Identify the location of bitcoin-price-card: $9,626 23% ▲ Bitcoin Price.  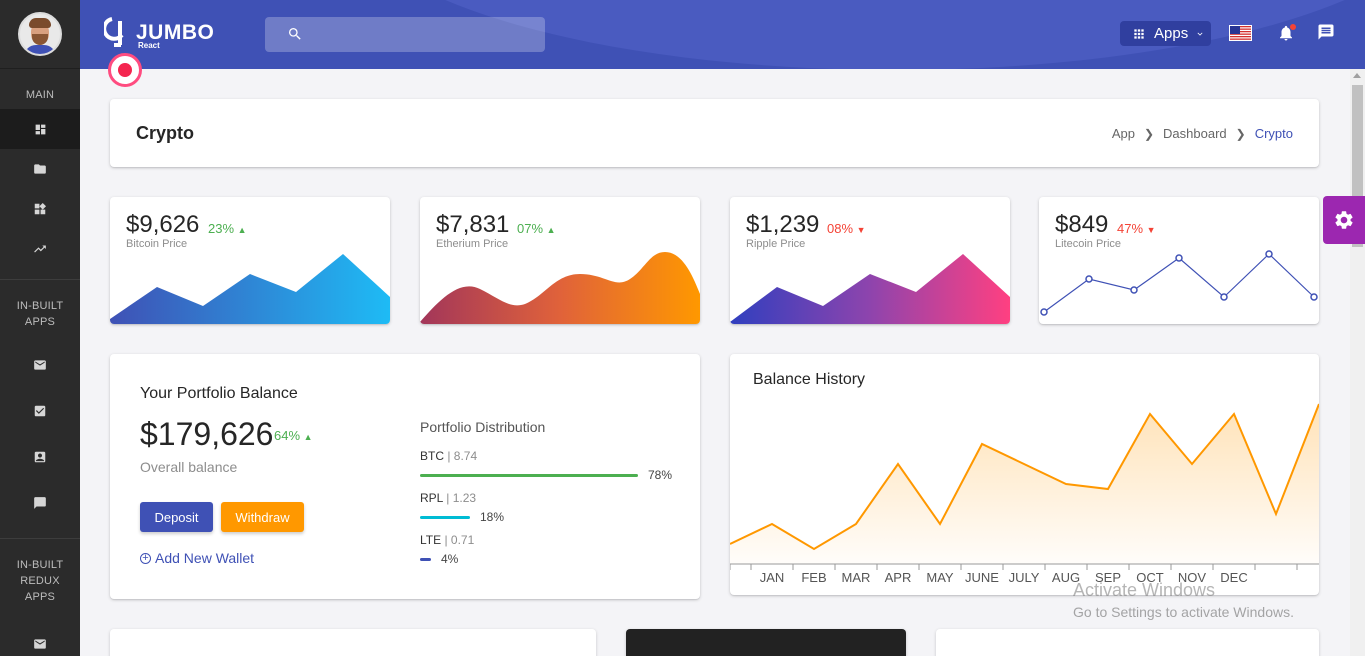
(250, 260).